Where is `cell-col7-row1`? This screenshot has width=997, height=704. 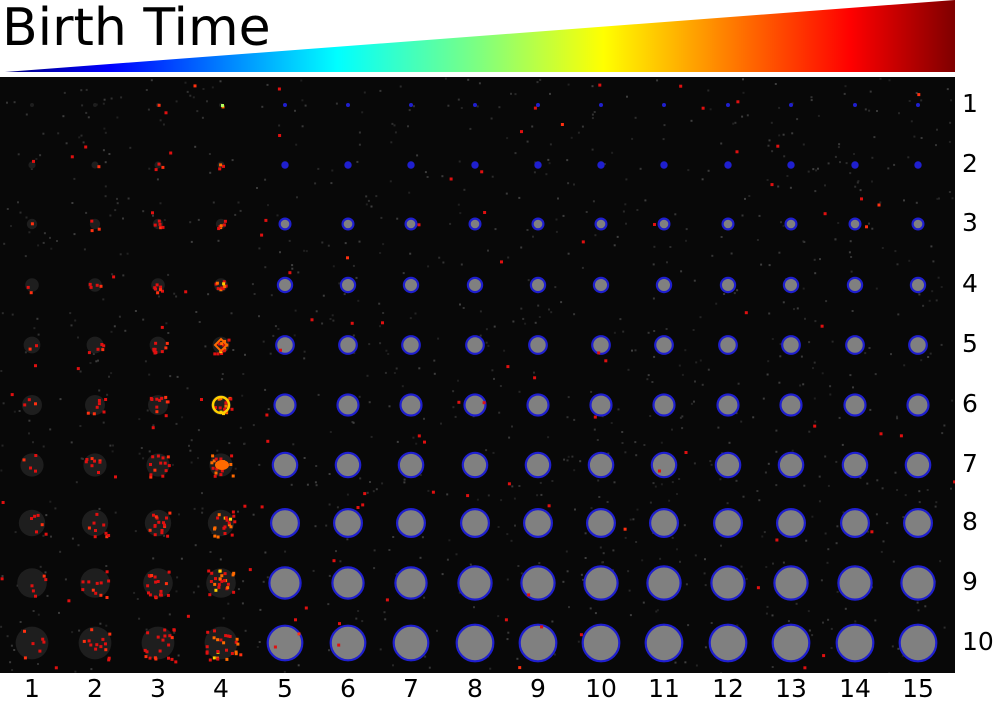 cell-col7-row1 is located at coordinates (411, 105).